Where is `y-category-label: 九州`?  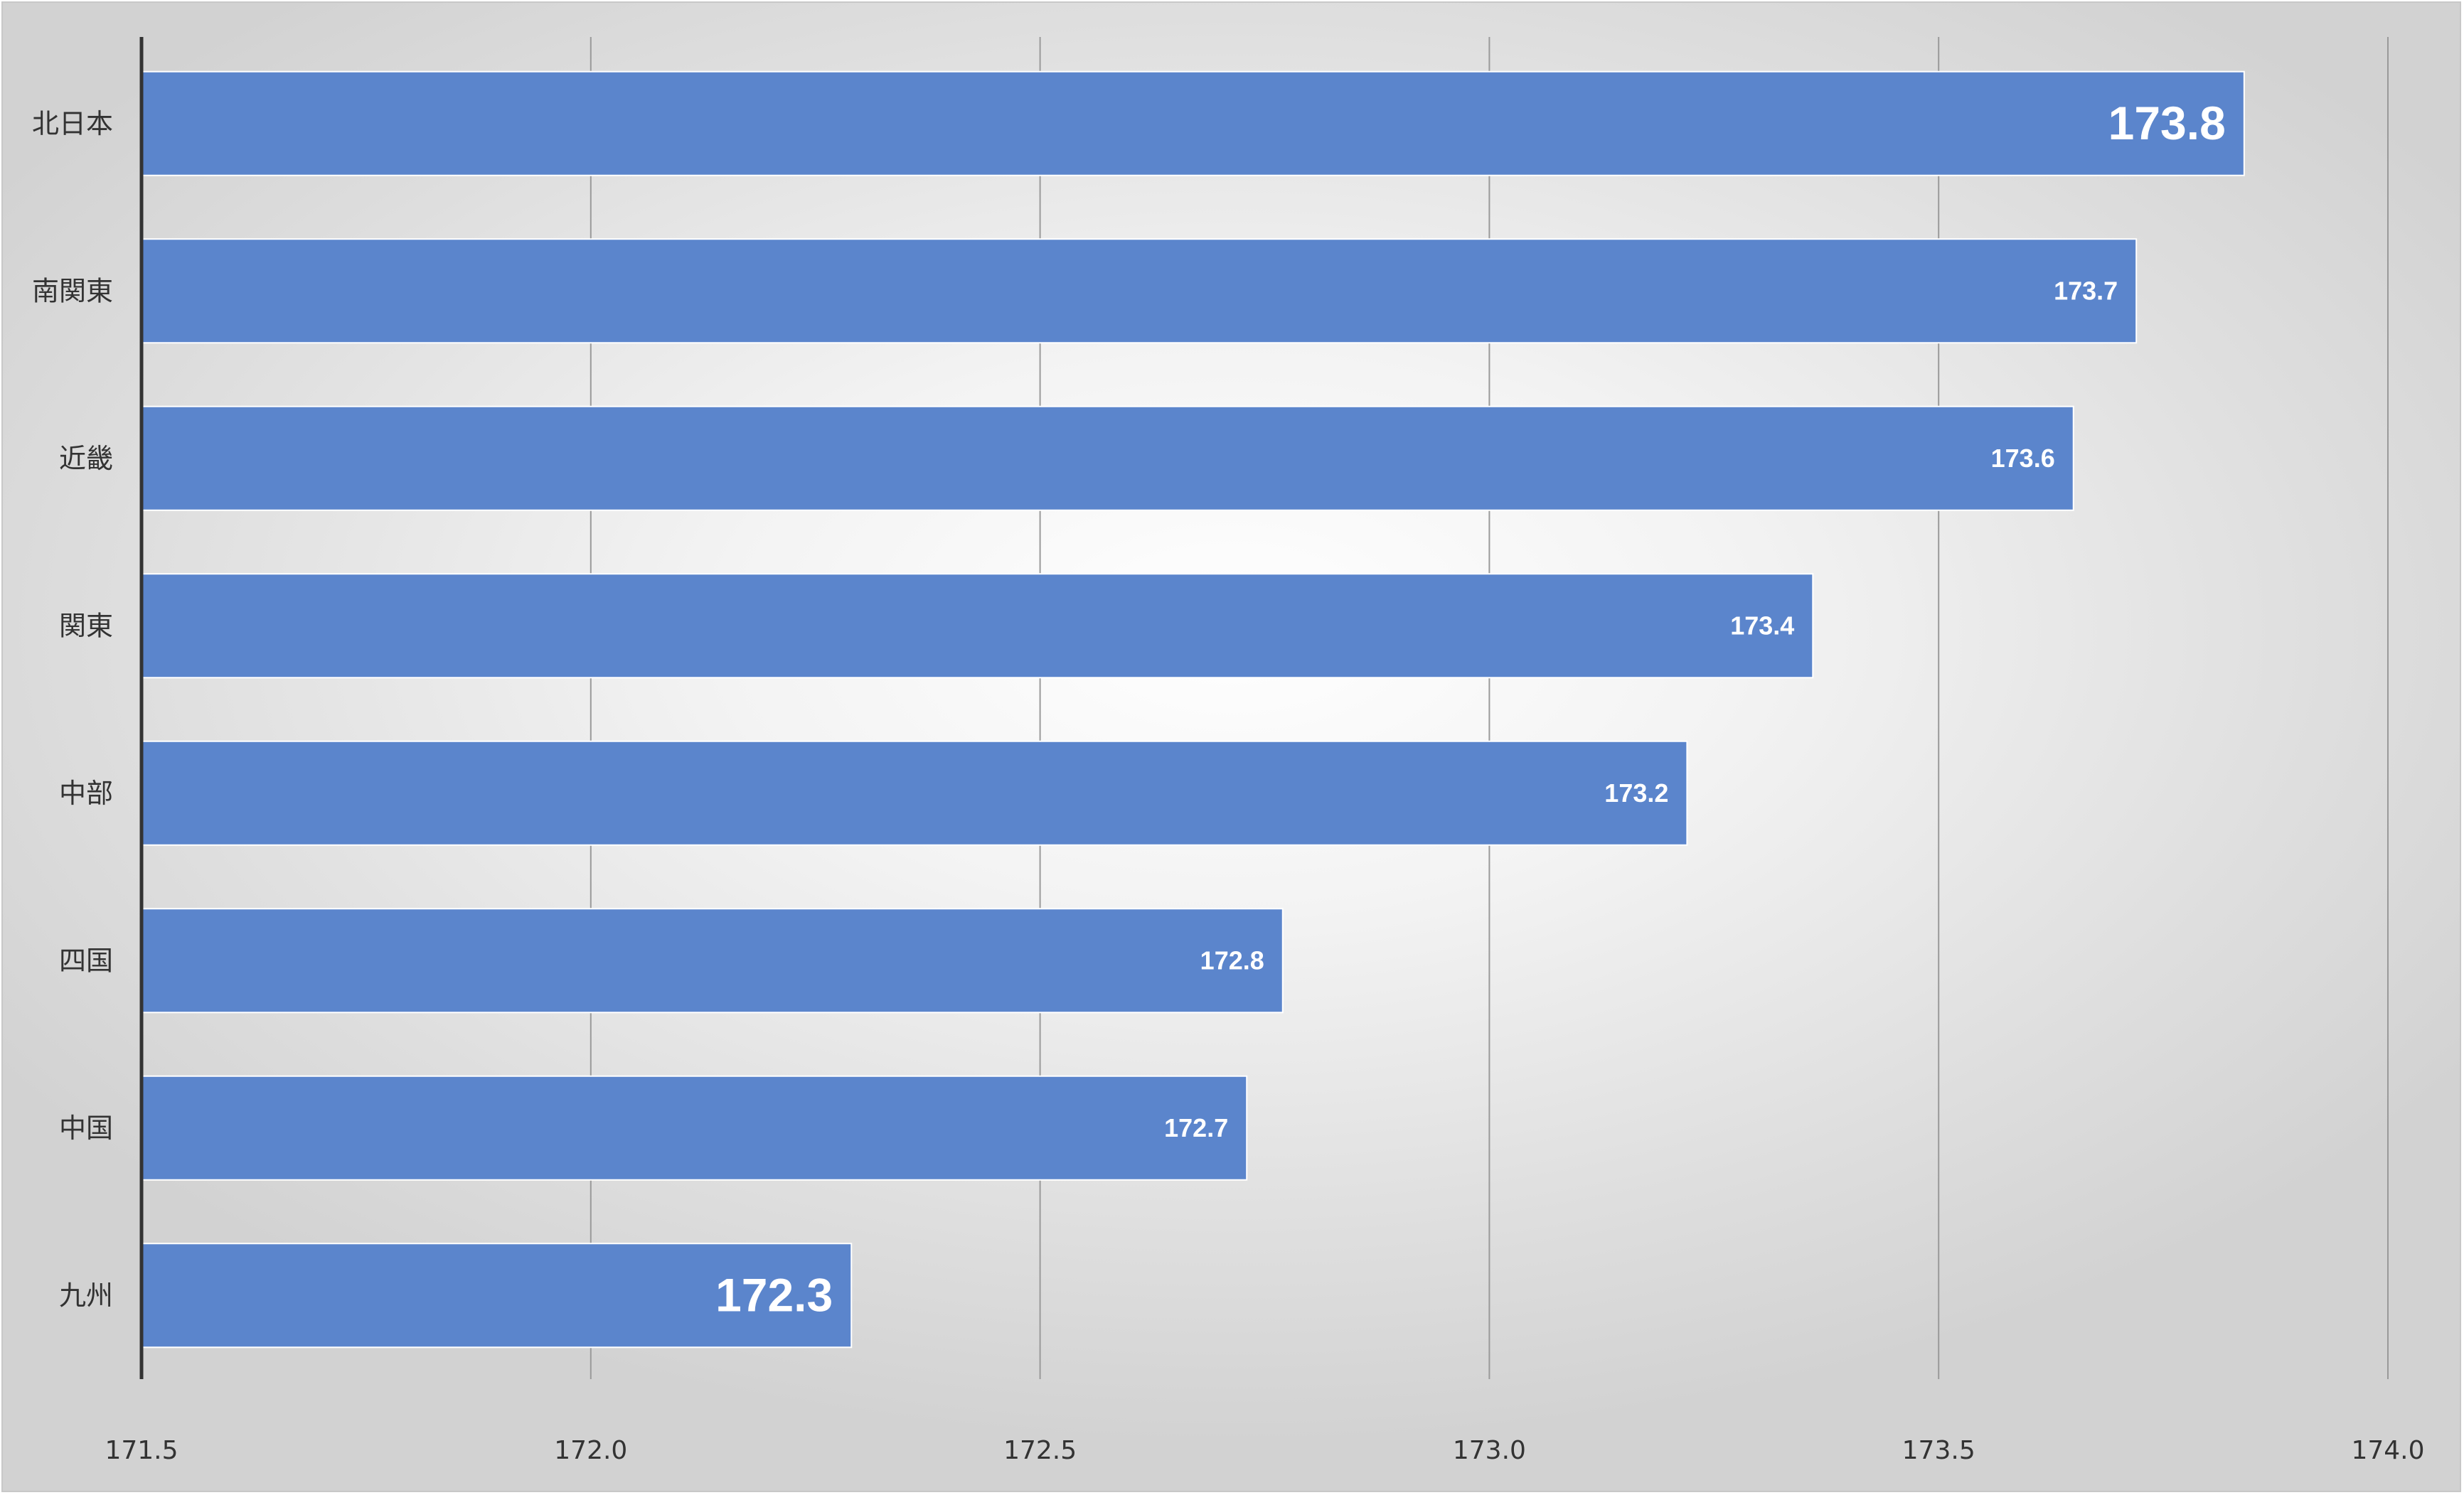 y-category-label: 九州 is located at coordinates (86, 1295).